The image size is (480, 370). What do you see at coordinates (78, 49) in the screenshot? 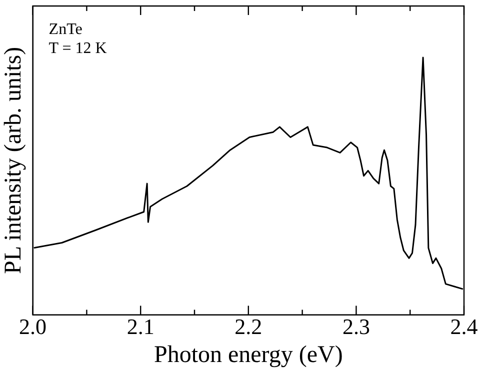
I see `text: T = 12 K` at bounding box center [78, 49].